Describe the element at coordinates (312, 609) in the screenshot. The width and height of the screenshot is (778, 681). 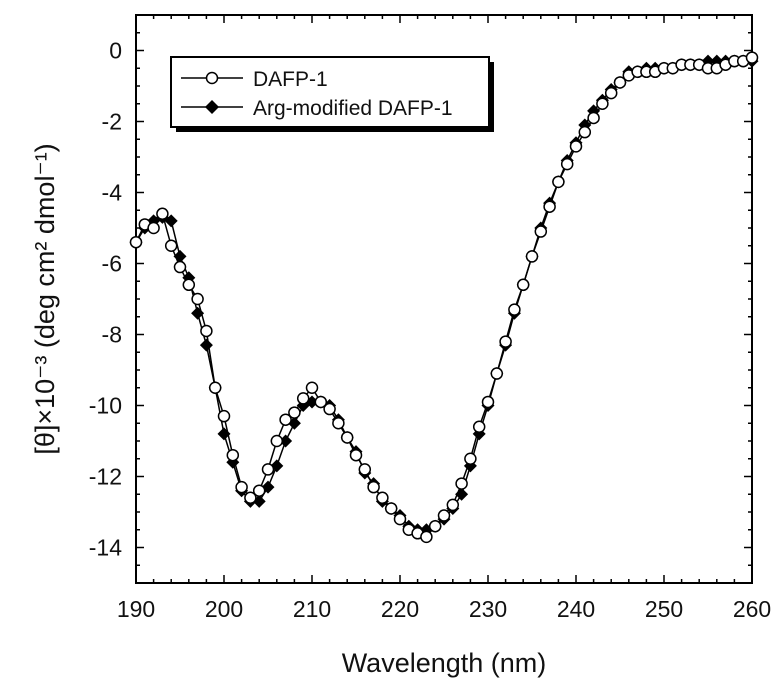
I see `x-tick-label: 210` at that location.